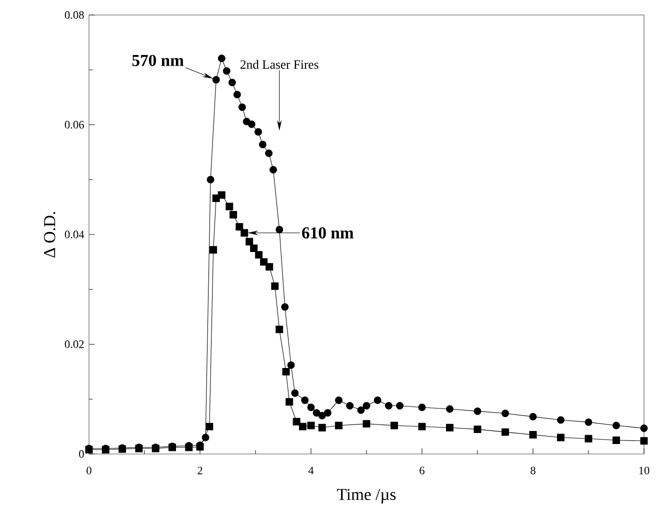  I want to click on x-tick-label: 2, so click(200, 470).